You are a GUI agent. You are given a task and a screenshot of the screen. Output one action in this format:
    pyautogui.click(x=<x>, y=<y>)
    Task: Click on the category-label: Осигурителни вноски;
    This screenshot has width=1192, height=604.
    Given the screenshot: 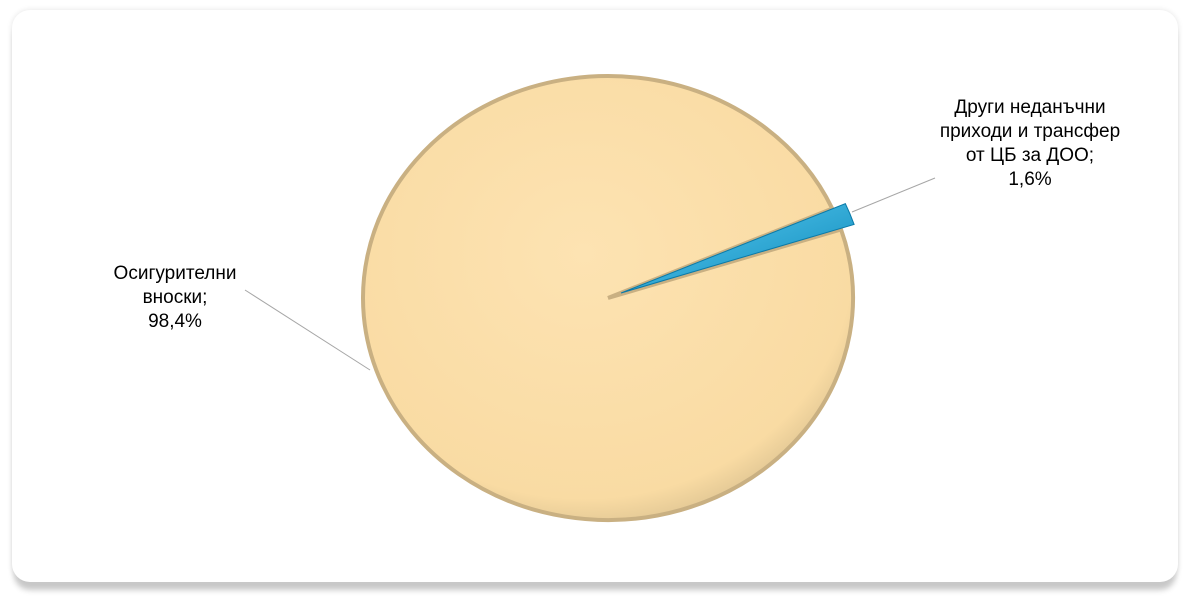 What is the action you would take?
    pyautogui.click(x=175, y=285)
    